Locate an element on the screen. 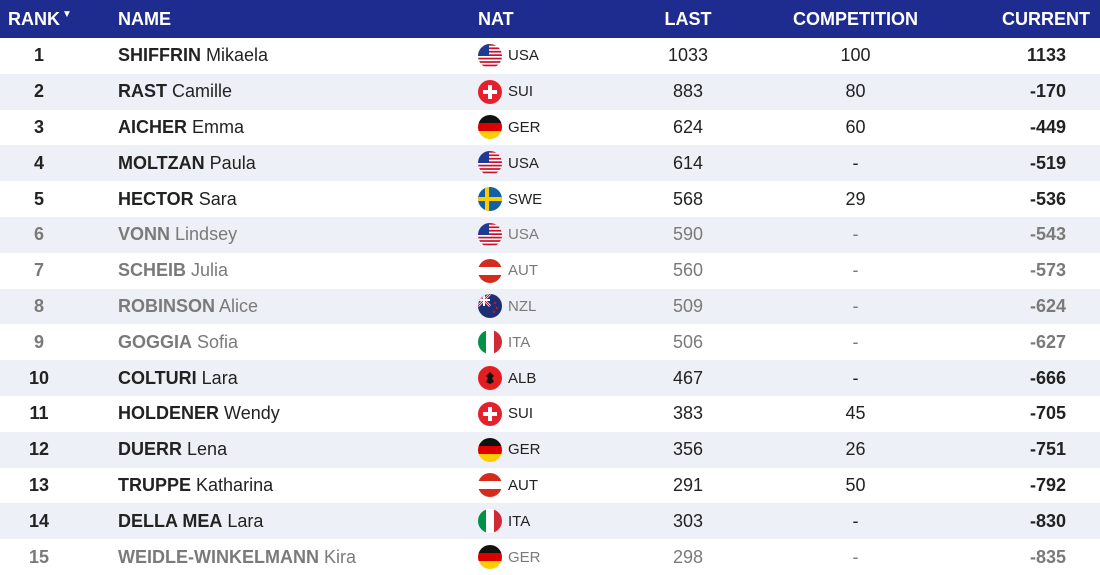 The width and height of the screenshot is (1100, 575). athlete-name-cell: VONN Lindsey is located at coordinates (258, 234).